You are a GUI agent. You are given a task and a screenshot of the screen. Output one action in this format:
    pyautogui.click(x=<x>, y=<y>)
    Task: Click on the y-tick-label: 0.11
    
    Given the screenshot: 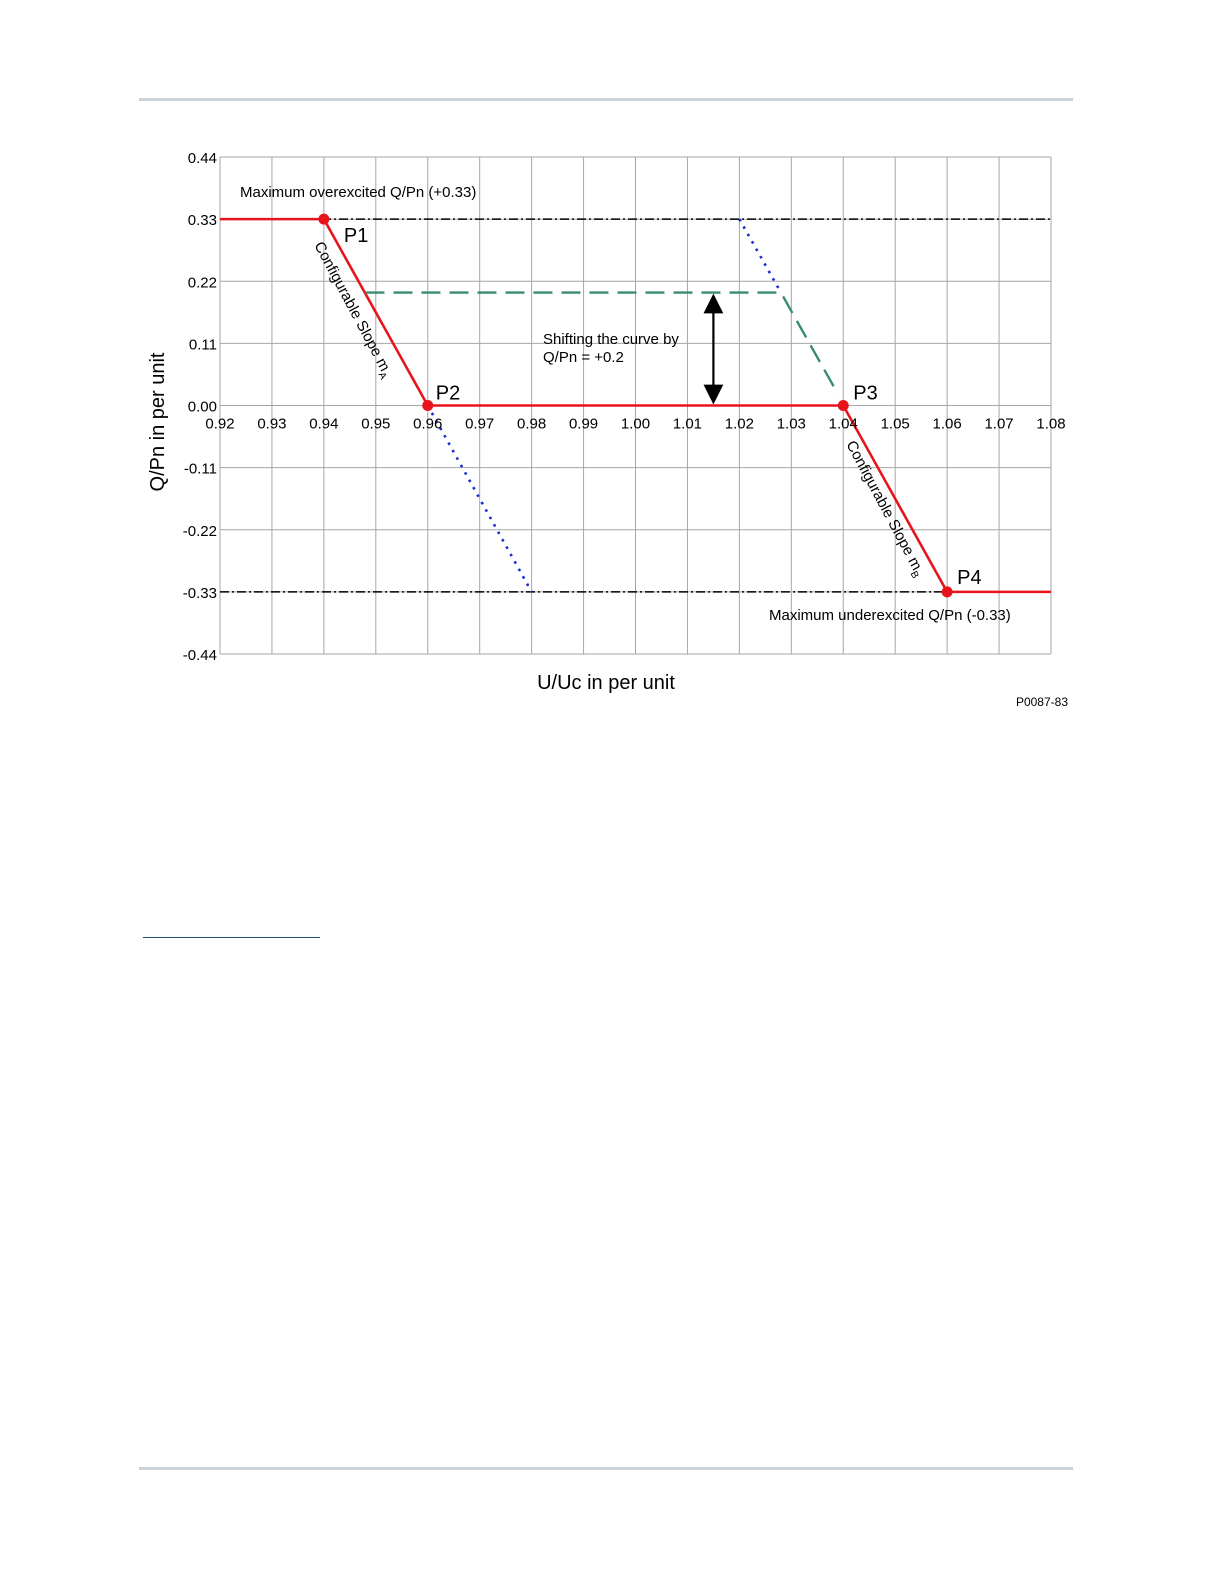 What is the action you would take?
    pyautogui.click(x=203, y=344)
    